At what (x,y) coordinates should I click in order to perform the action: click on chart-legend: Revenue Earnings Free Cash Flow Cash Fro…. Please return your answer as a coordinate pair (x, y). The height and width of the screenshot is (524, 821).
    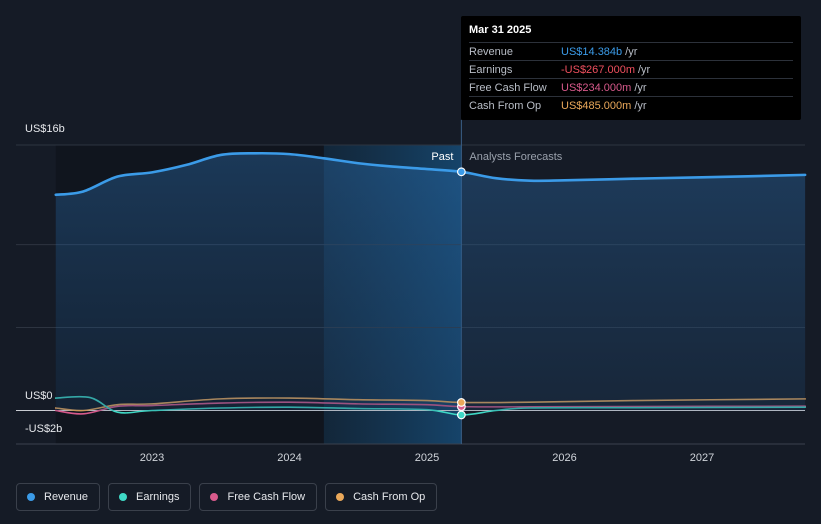
    Looking at the image, I should click on (227, 497).